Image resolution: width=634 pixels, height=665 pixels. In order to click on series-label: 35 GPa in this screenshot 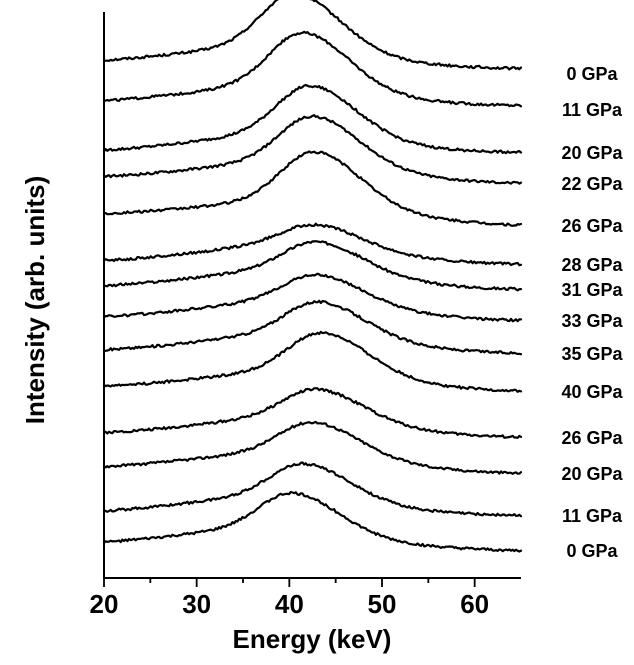, I will do `click(592, 354)`.